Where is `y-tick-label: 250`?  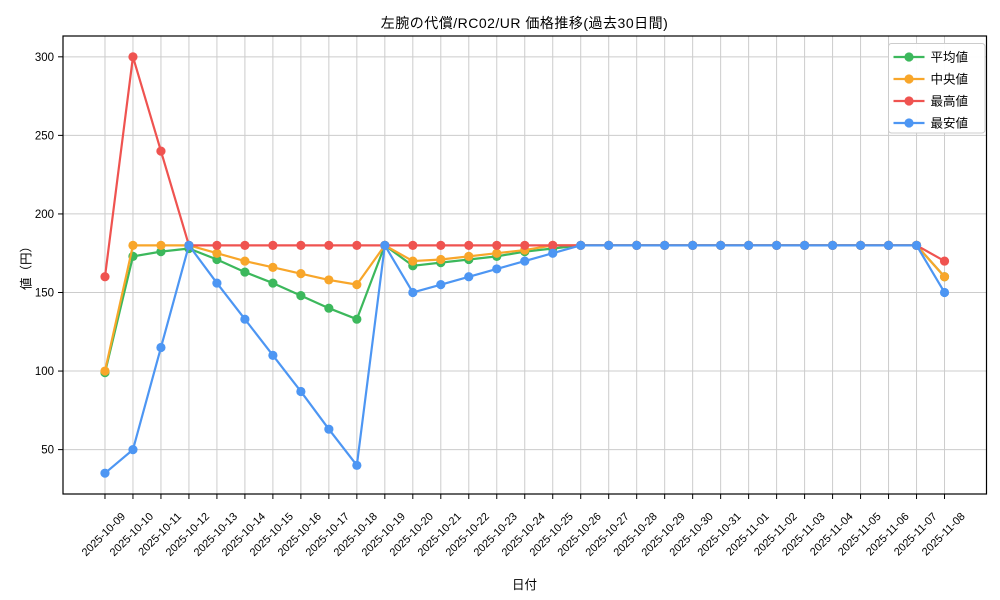
y-tick-label: 250 is located at coordinates (44, 136).